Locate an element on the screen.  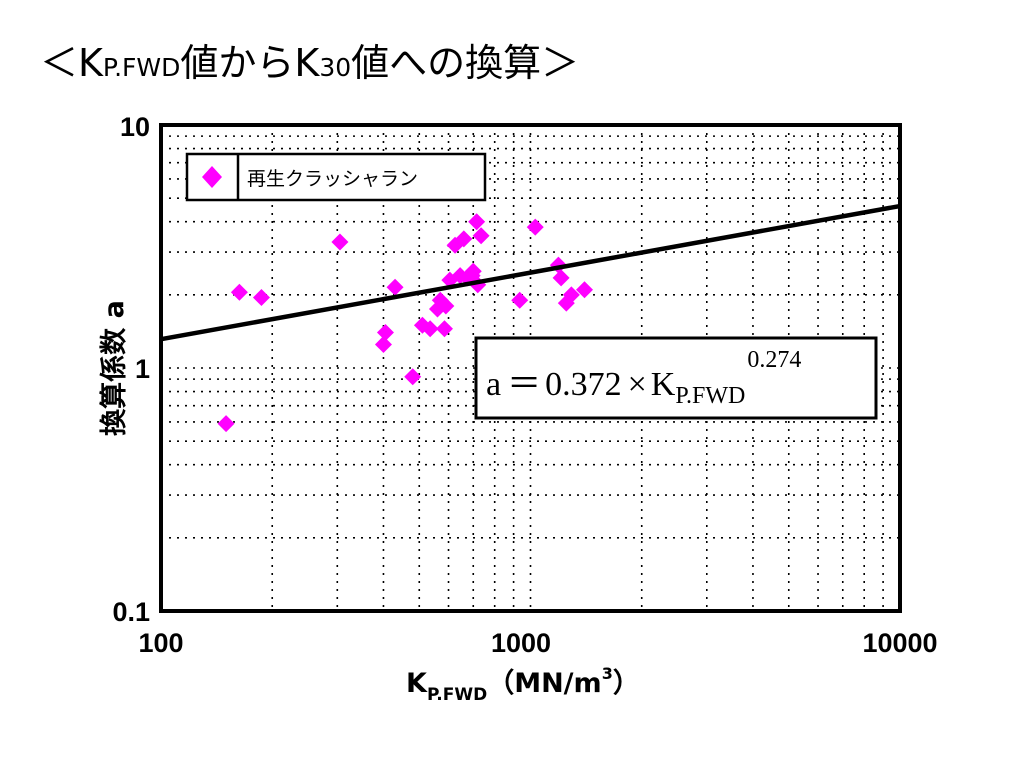
legend: 再生クラッシャラン is located at coordinates (336, 177).